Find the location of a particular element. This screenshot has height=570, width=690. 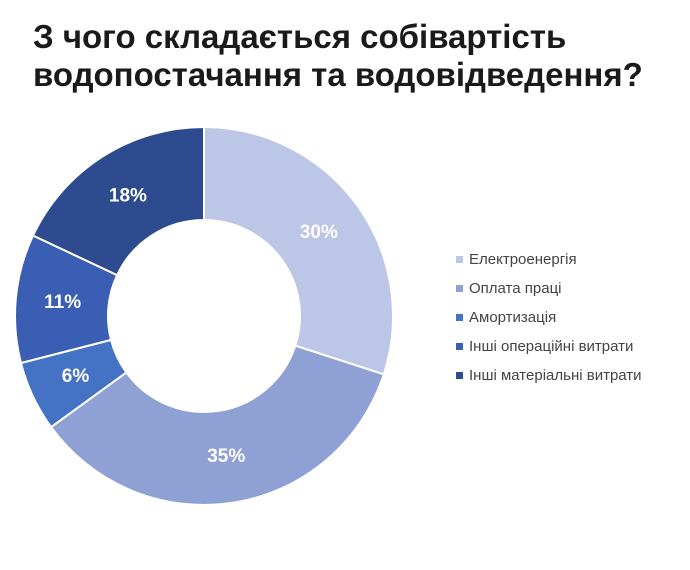

slice-label-other-material: 18% is located at coordinates (128, 196).